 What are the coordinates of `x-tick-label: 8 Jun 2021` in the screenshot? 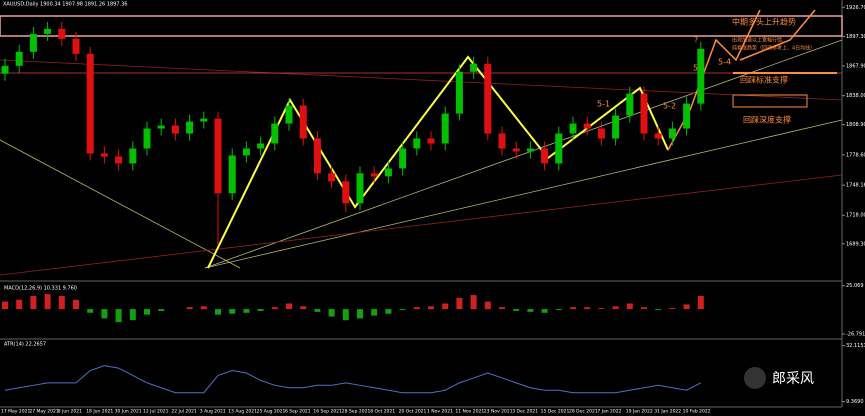 It's located at (70, 412).